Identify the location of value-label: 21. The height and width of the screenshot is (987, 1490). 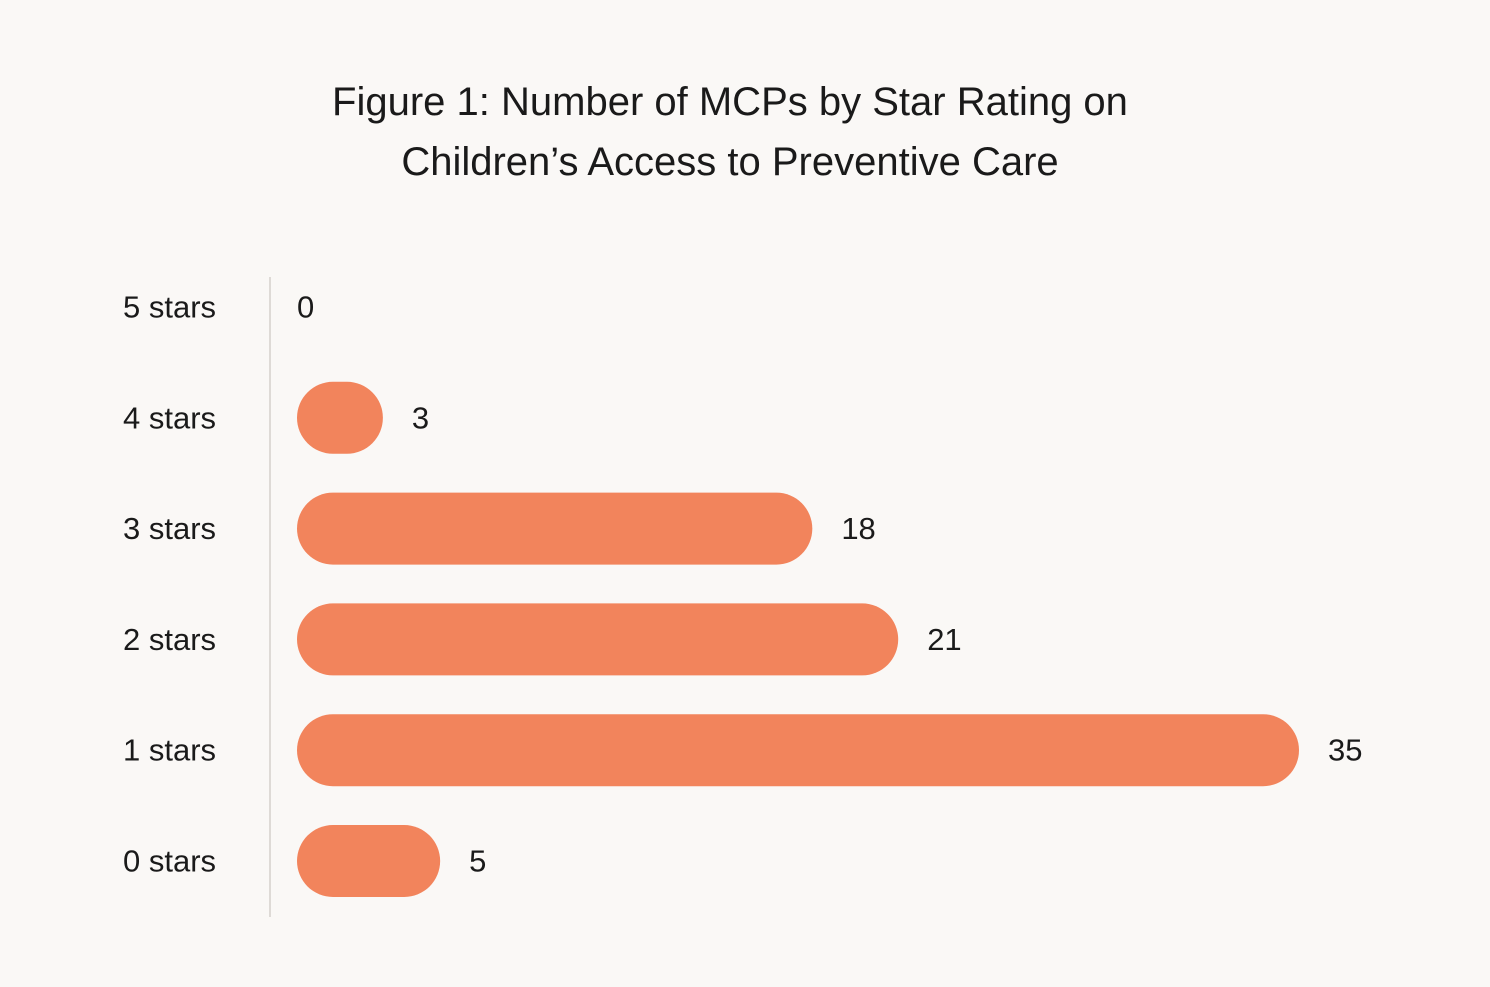
(944, 639).